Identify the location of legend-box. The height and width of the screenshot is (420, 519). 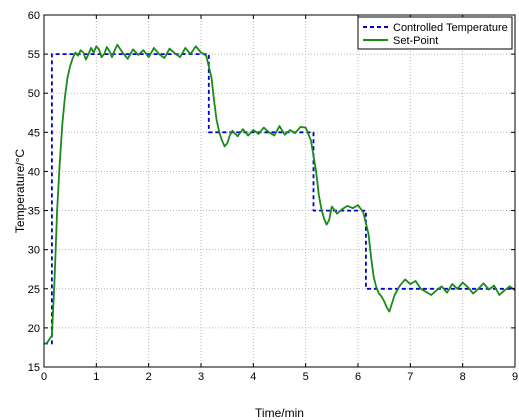
(435, 33).